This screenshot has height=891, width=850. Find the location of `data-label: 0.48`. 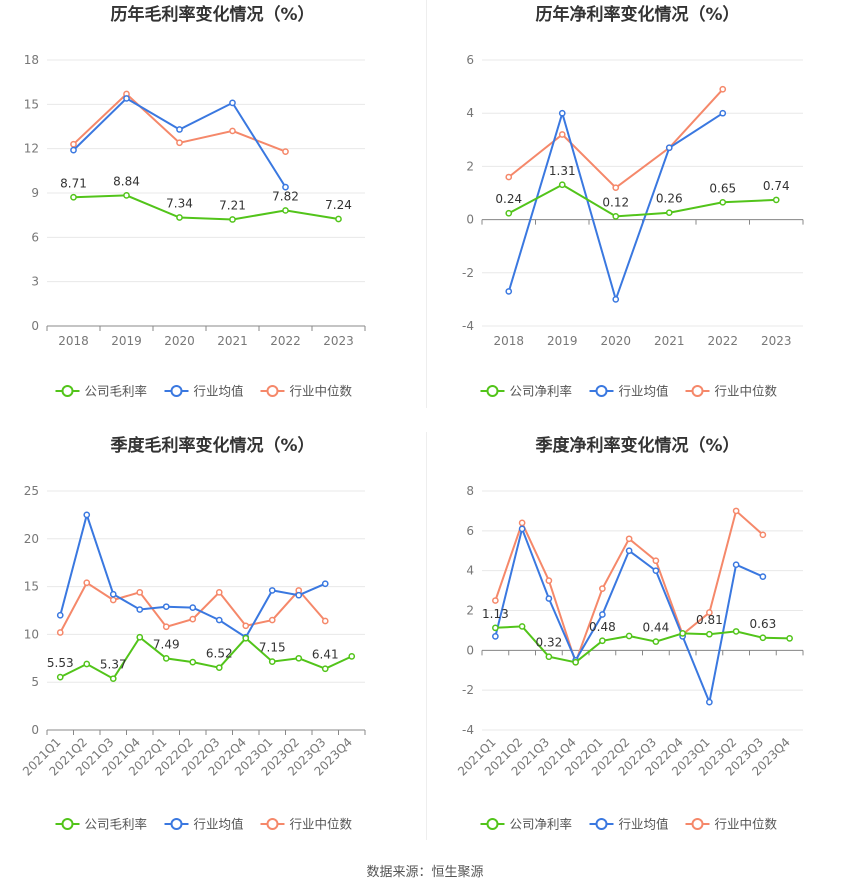

data-label: 0.48 is located at coordinates (602, 627).